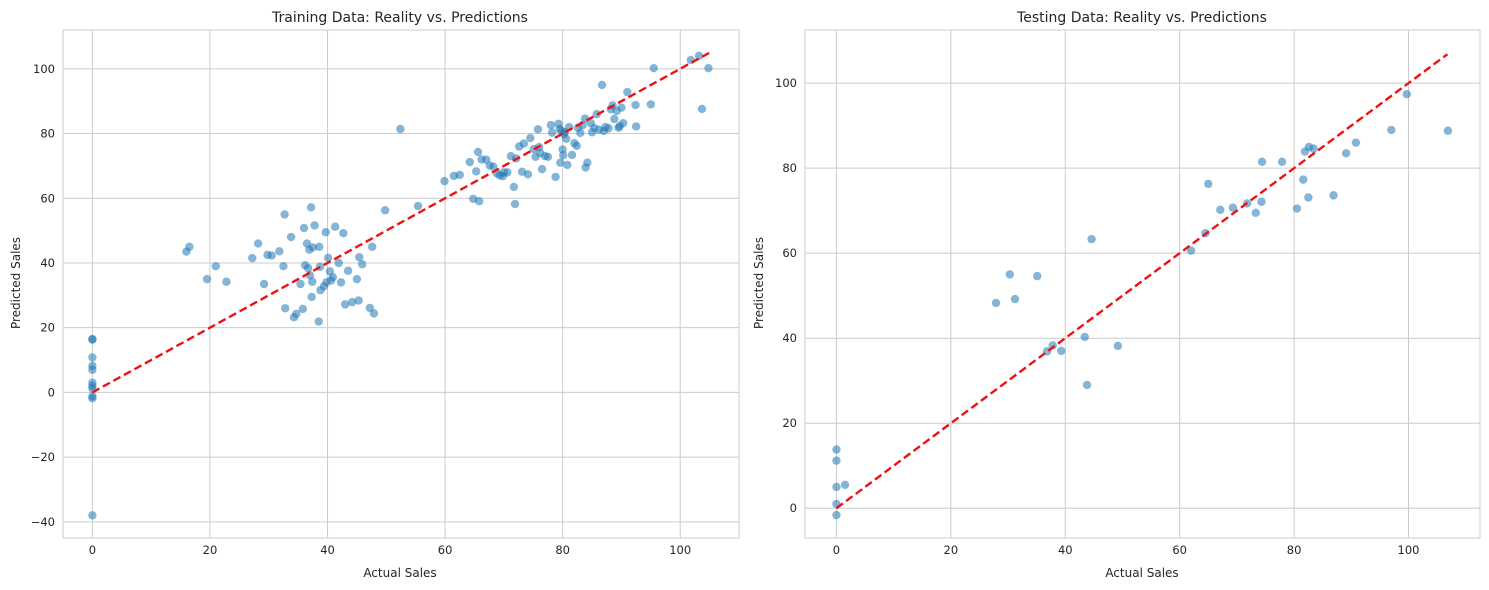 Image resolution: width=1489 pixels, height=590 pixels. I want to click on y-tick-label: −40, so click(43, 522).